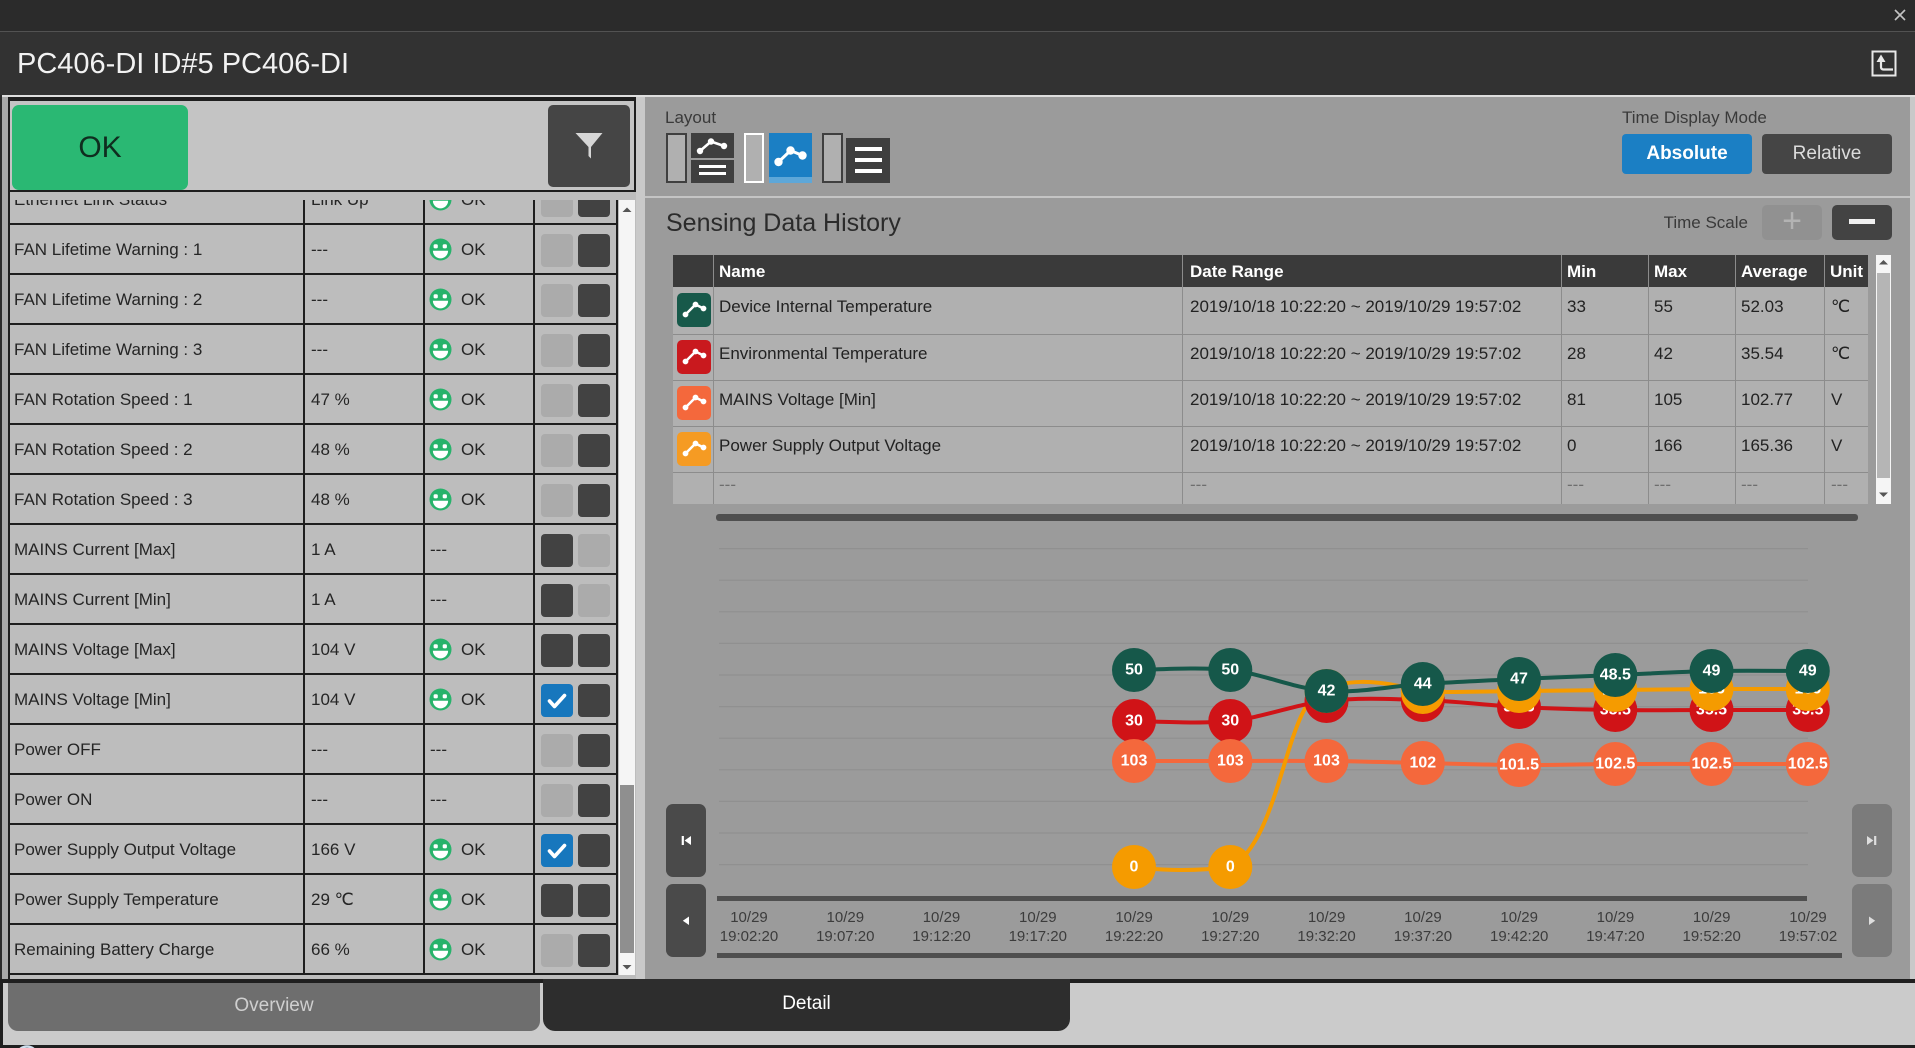 This screenshot has height=1048, width=1915. What do you see at coordinates (1615, 675) in the screenshot?
I see `svg-text: 48.5` at bounding box center [1615, 675].